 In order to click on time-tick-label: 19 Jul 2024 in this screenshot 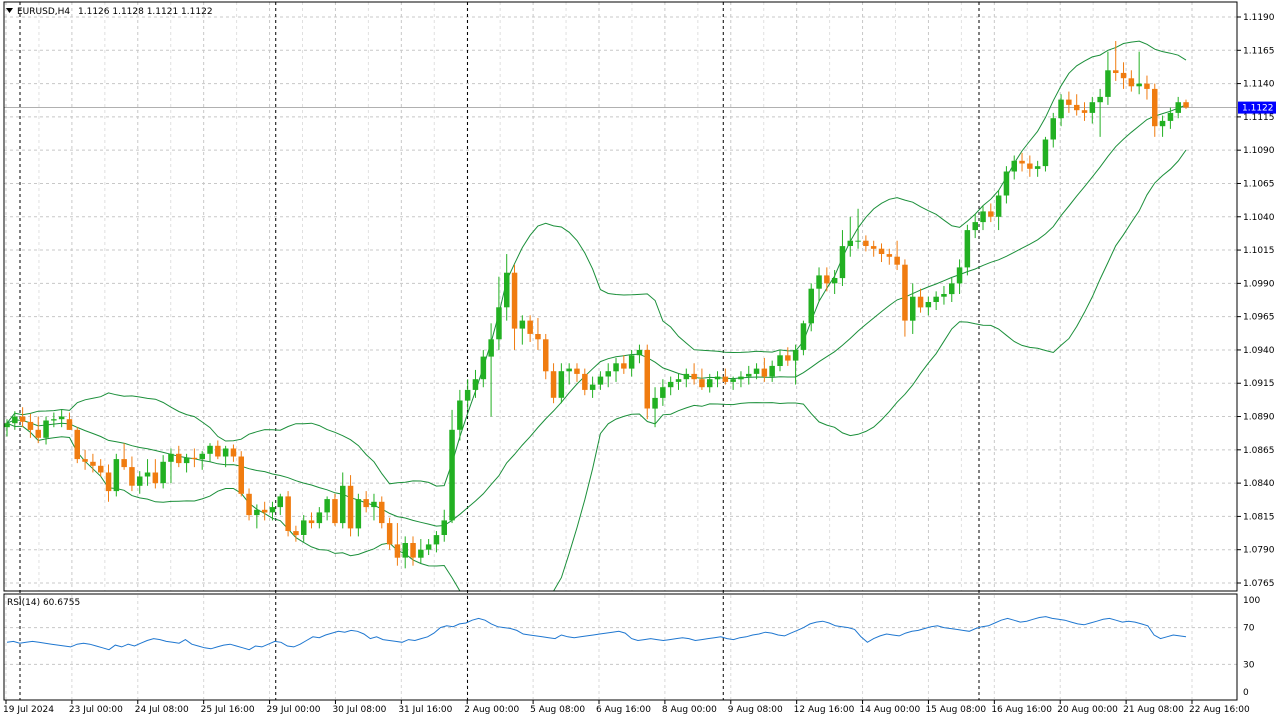, I will do `click(28, 710)`.